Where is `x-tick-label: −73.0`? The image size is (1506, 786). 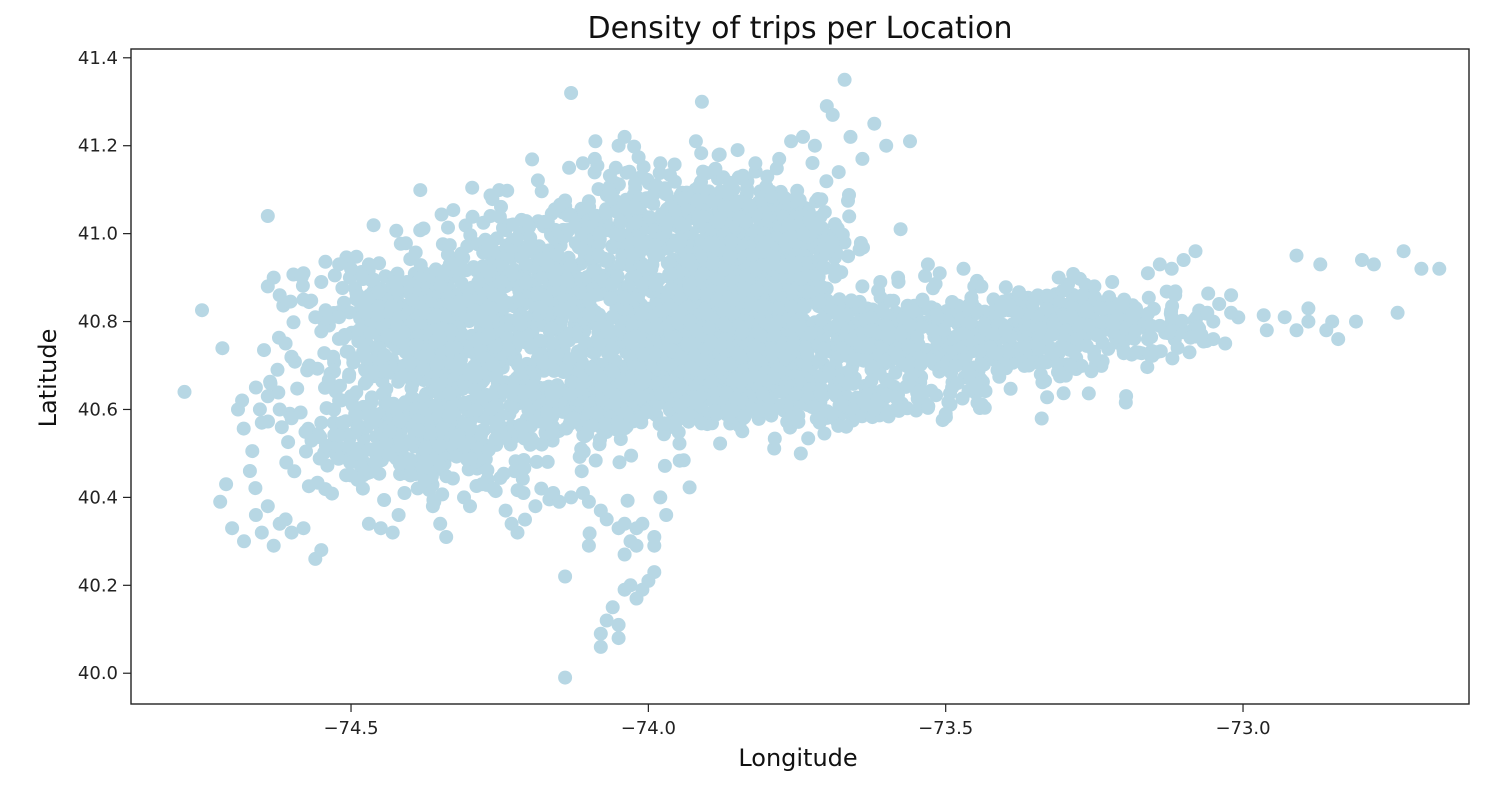
x-tick-label: −73.0 is located at coordinates (1242, 728).